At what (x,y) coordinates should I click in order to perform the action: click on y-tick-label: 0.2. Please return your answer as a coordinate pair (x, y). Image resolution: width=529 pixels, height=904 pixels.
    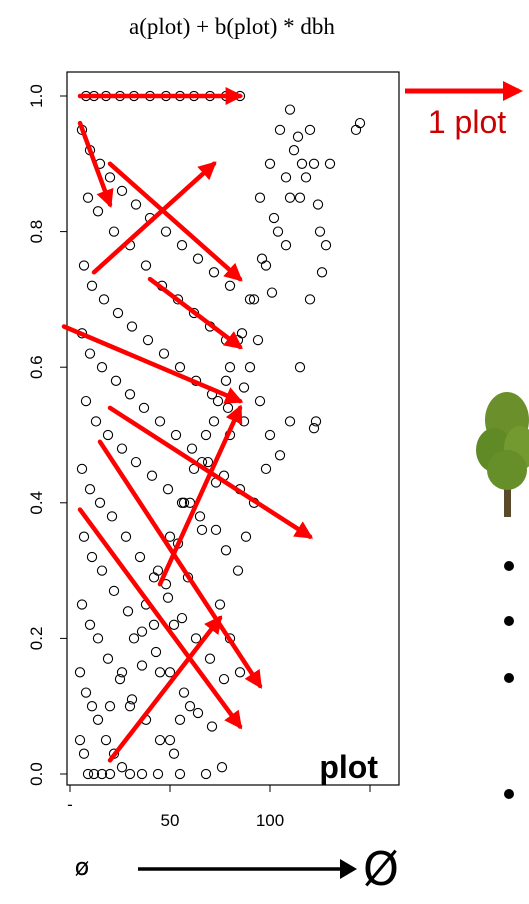
    Looking at the image, I should click on (36, 639).